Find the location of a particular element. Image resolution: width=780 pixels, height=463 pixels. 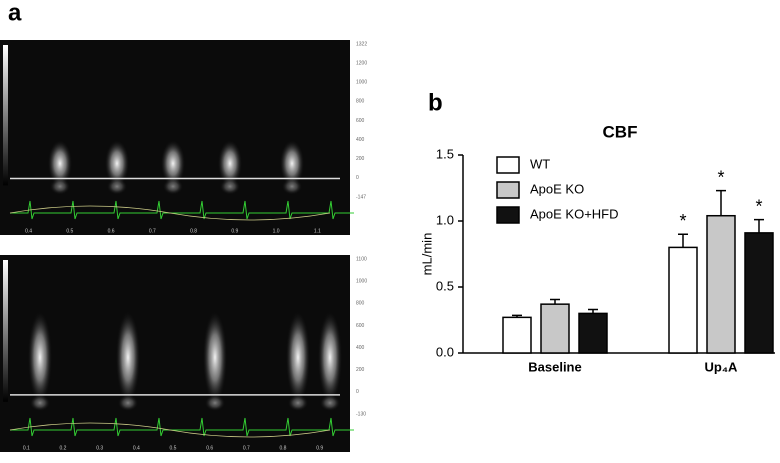

scale-label: -147 is located at coordinates (361, 197).